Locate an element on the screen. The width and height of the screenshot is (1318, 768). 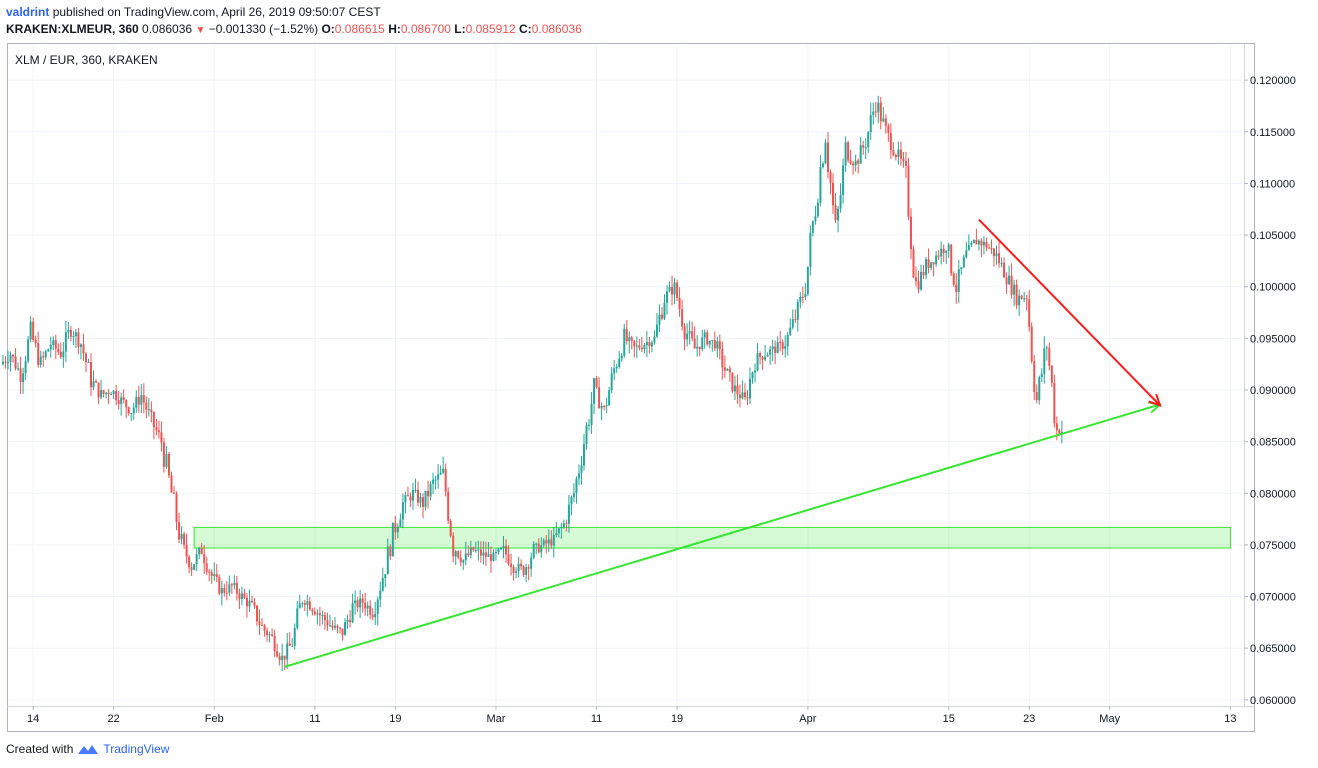
close-label: C: is located at coordinates (525, 29).